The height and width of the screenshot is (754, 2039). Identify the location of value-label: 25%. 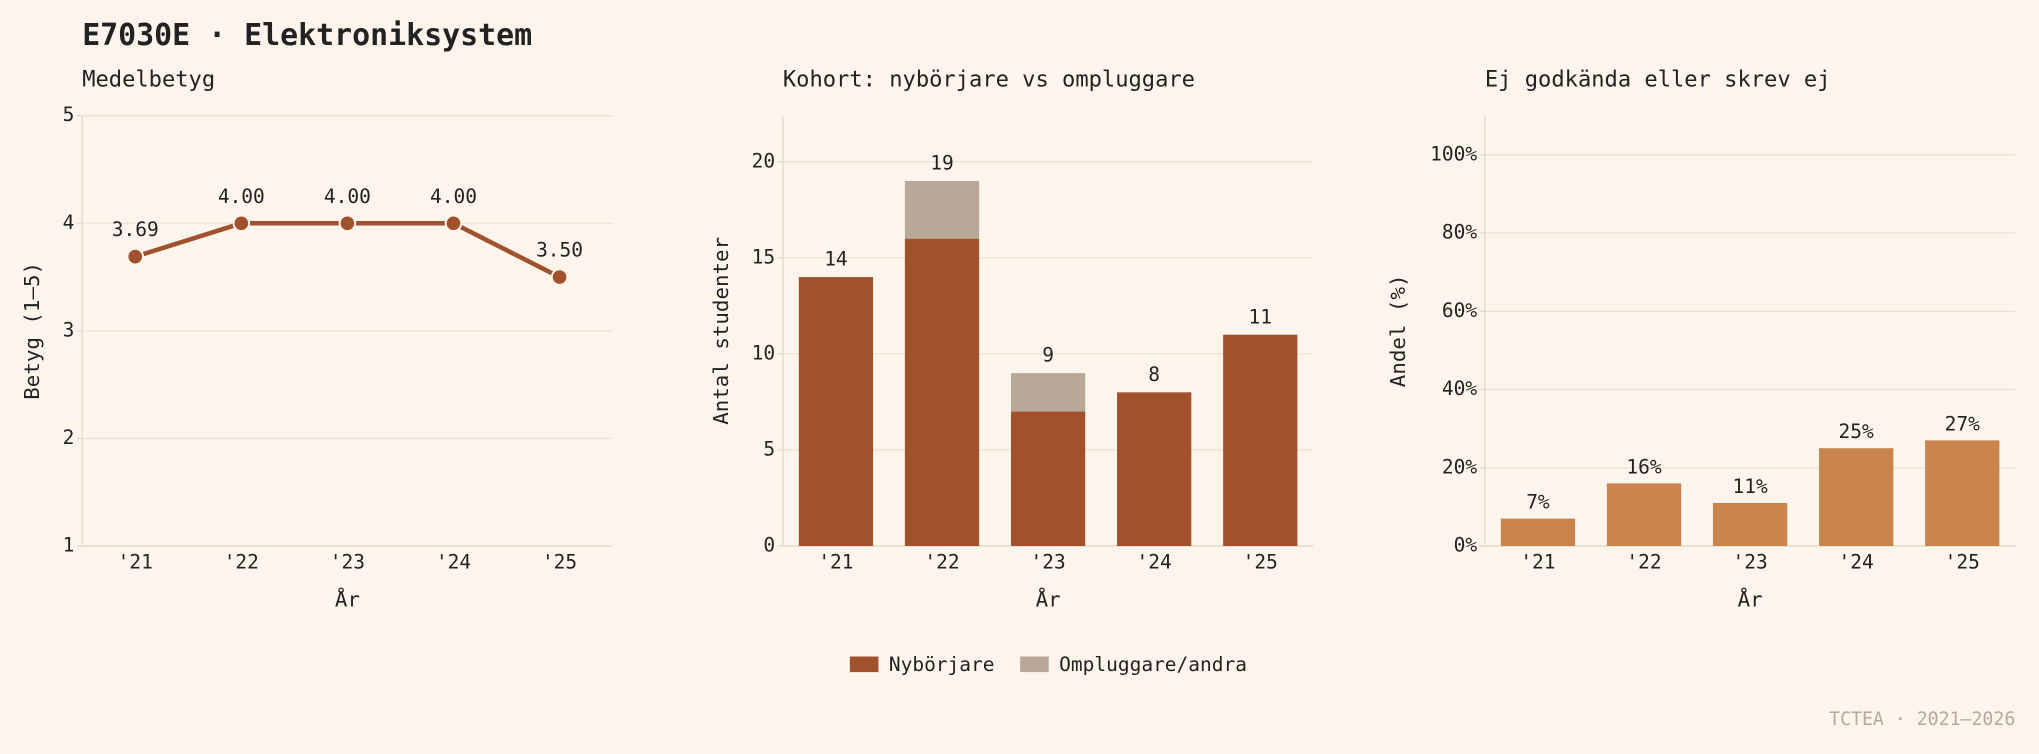
(1856, 431).